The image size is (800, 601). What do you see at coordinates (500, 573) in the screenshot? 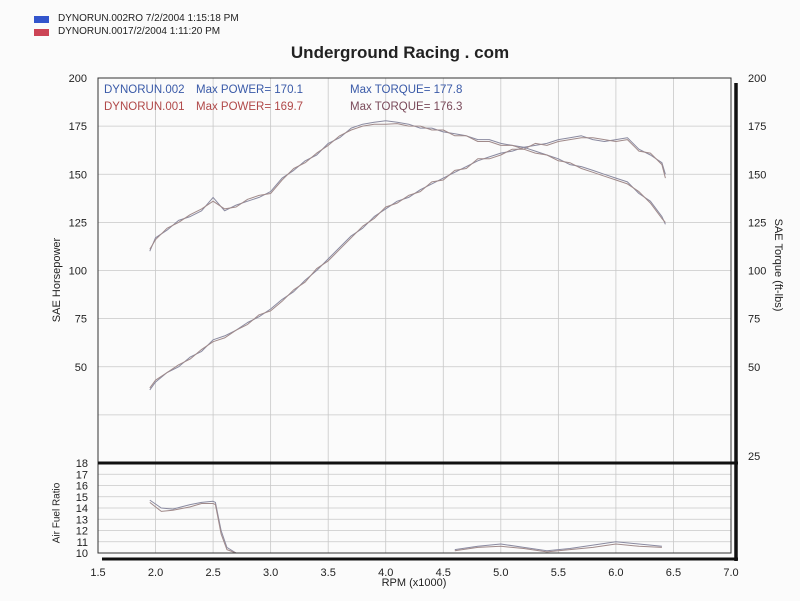
I see `x-tick-label: 5.0` at bounding box center [500, 573].